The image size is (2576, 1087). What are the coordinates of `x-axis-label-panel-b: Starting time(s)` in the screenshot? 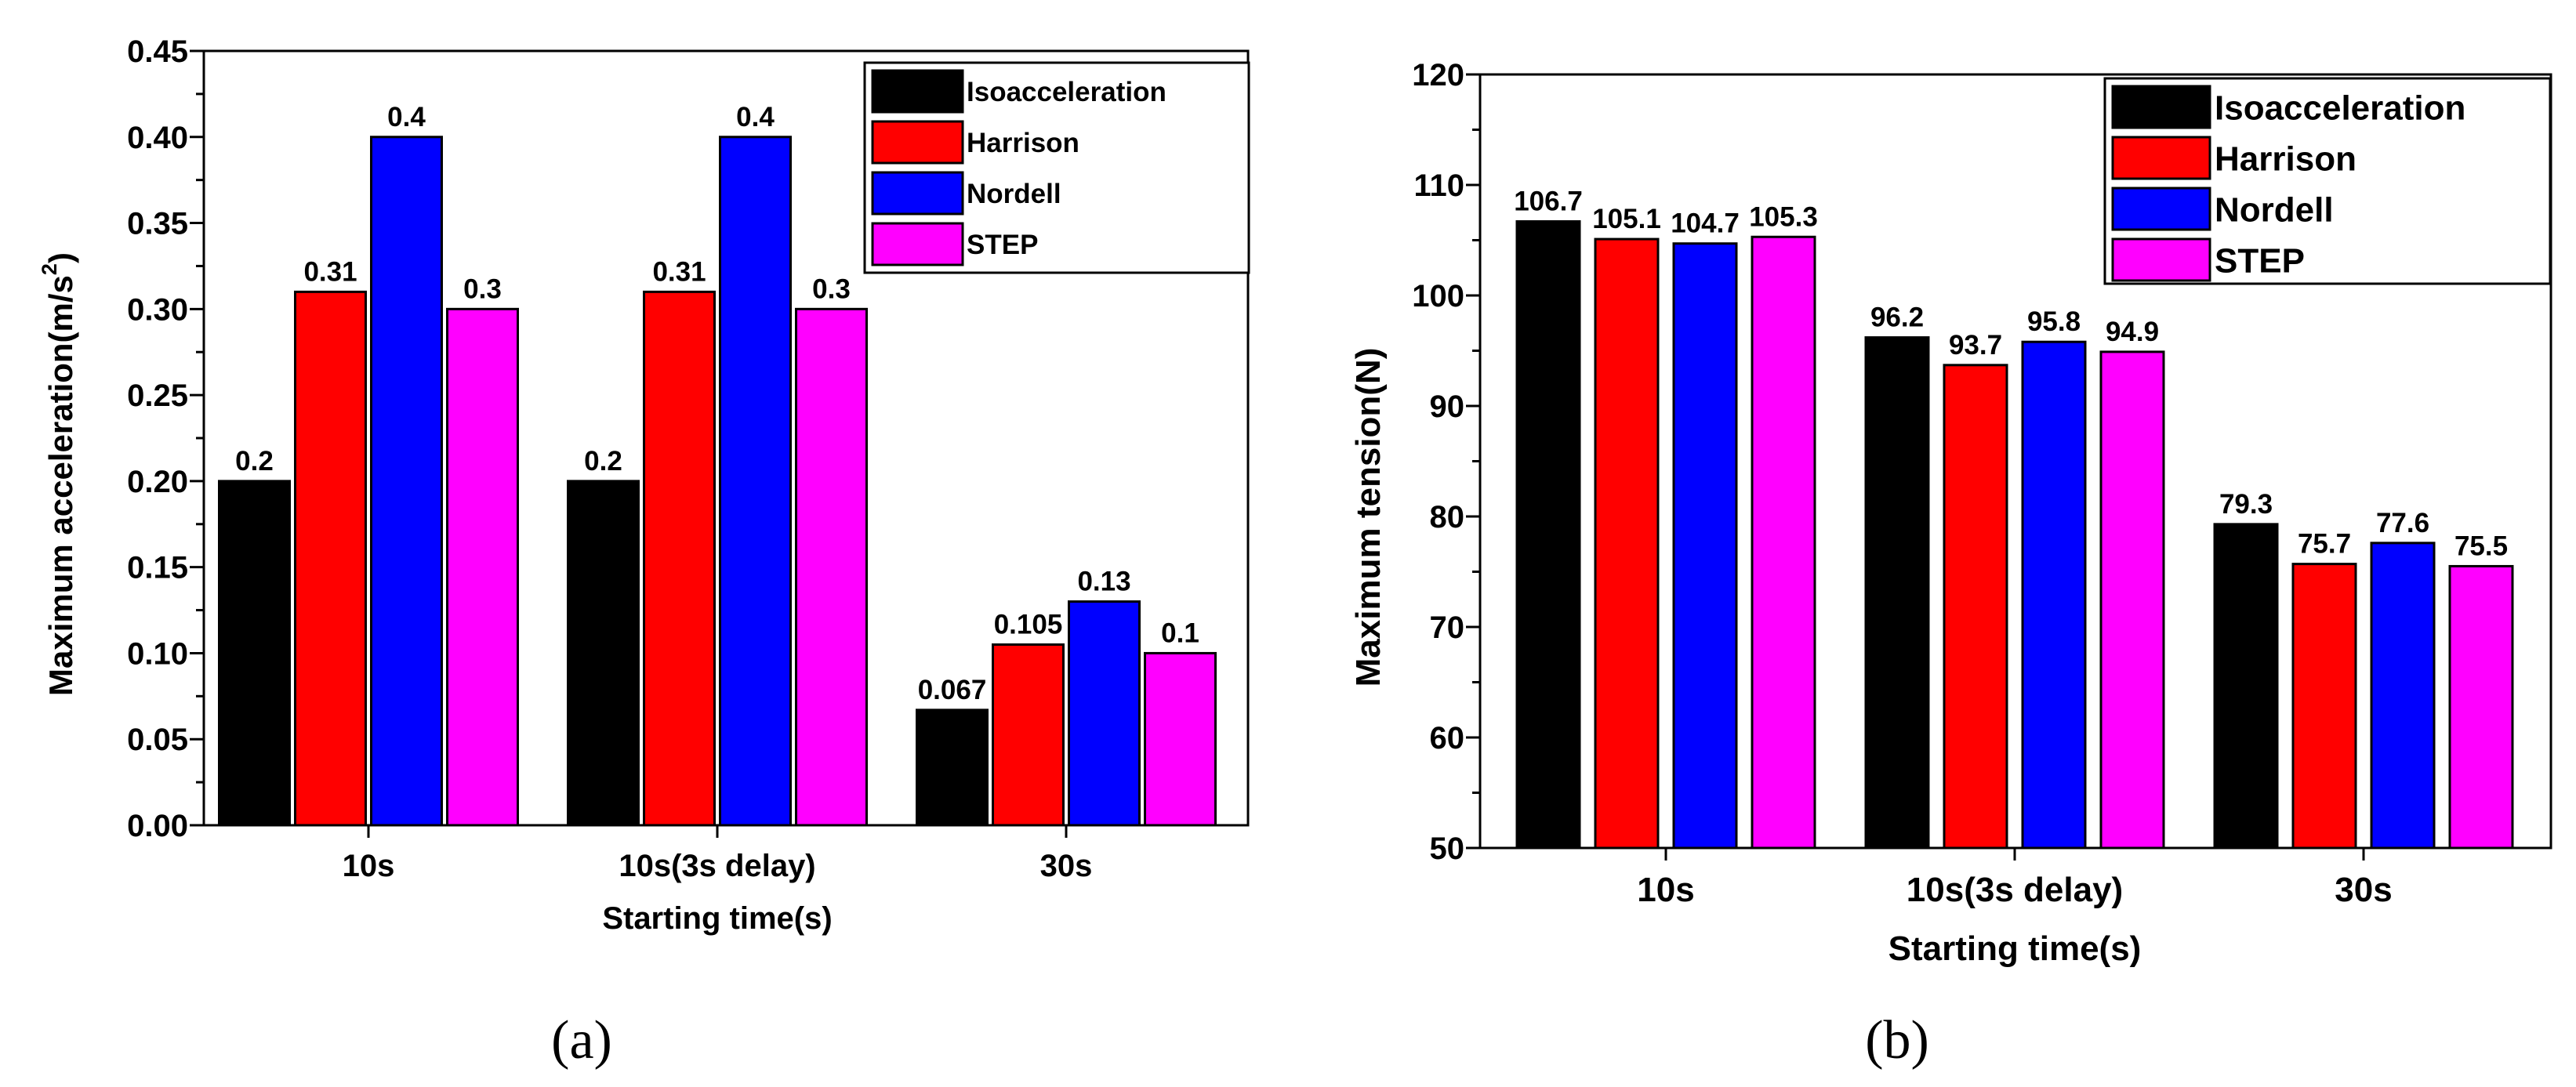 It's located at (2015, 948).